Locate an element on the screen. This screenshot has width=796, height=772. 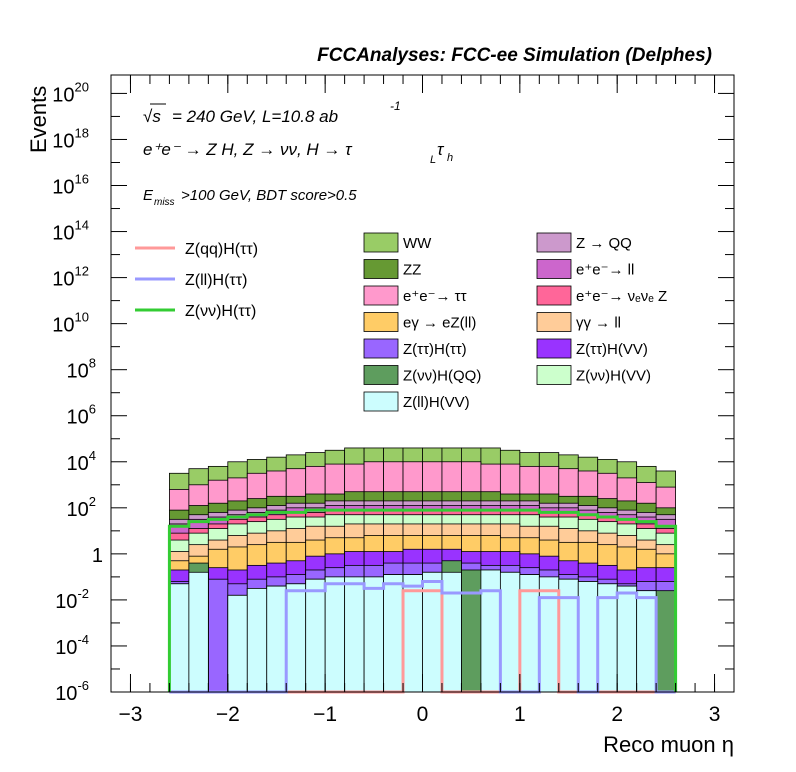
y-tick-label: 1 is located at coordinates (97, 556).